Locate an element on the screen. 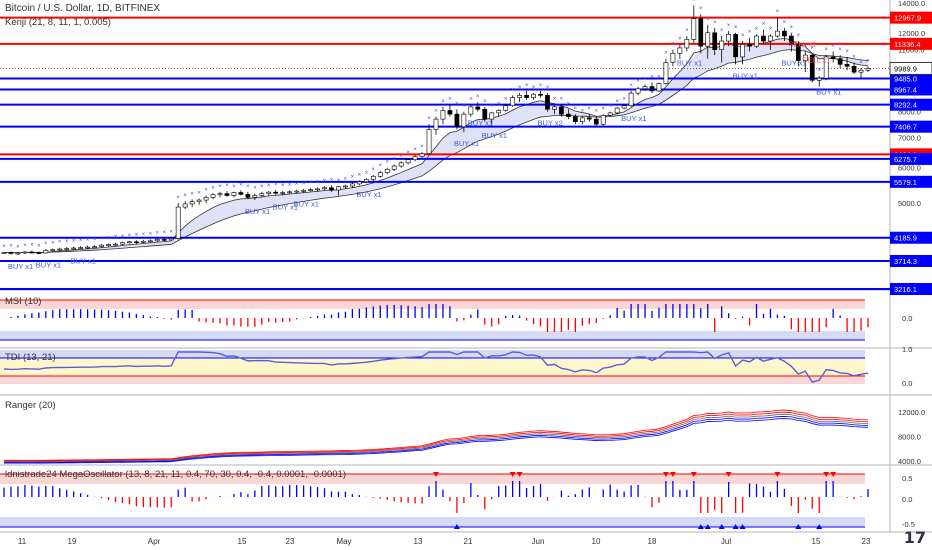 This screenshot has height=550, width=932. ranger-tick-label: 8000.0 is located at coordinates (909, 437).